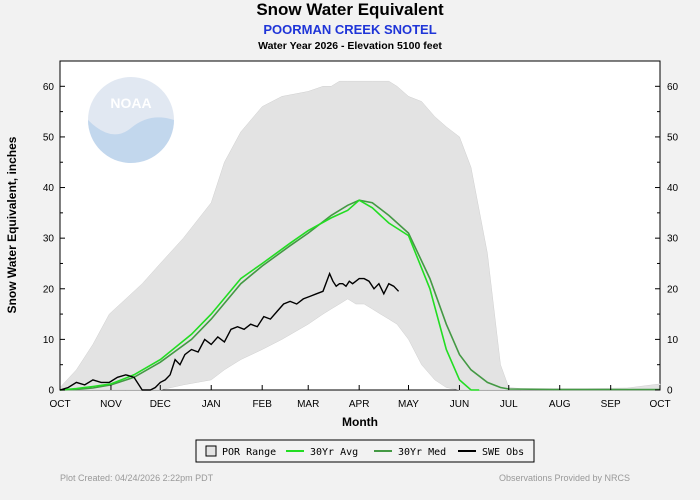 The width and height of the screenshot is (700, 500). Describe the element at coordinates (673, 87) in the screenshot. I see `y-tick-label-right: 60` at that location.